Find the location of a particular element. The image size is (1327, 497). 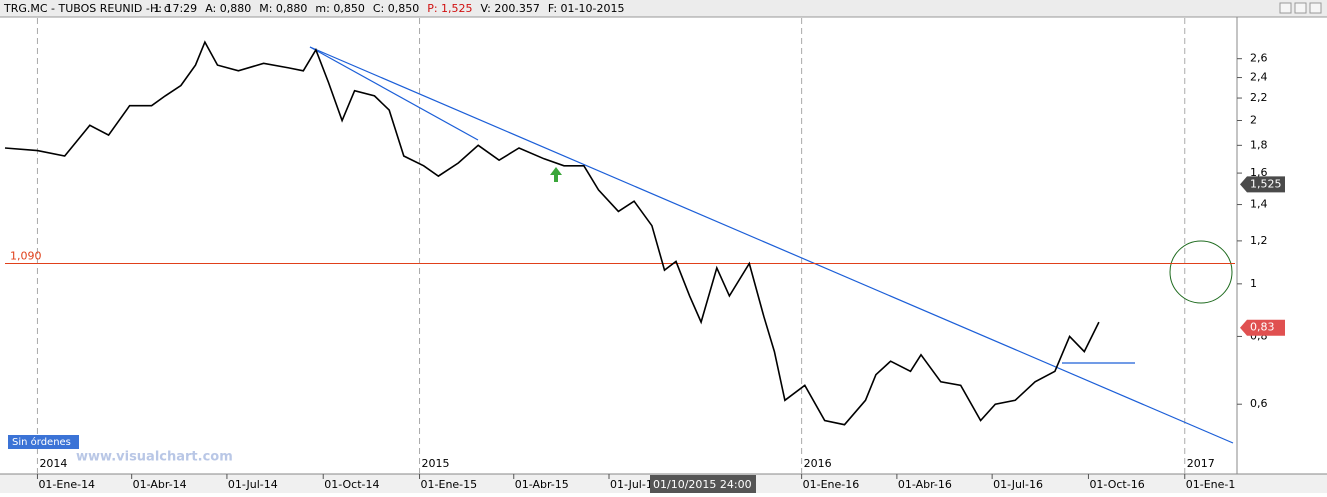

y-tick-label: 2,2 is located at coordinates (1259, 97).